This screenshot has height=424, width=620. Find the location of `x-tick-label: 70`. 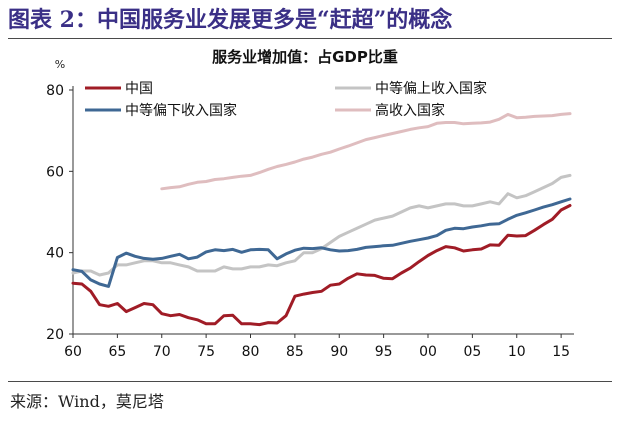

x-tick-label: 70 is located at coordinates (162, 352).